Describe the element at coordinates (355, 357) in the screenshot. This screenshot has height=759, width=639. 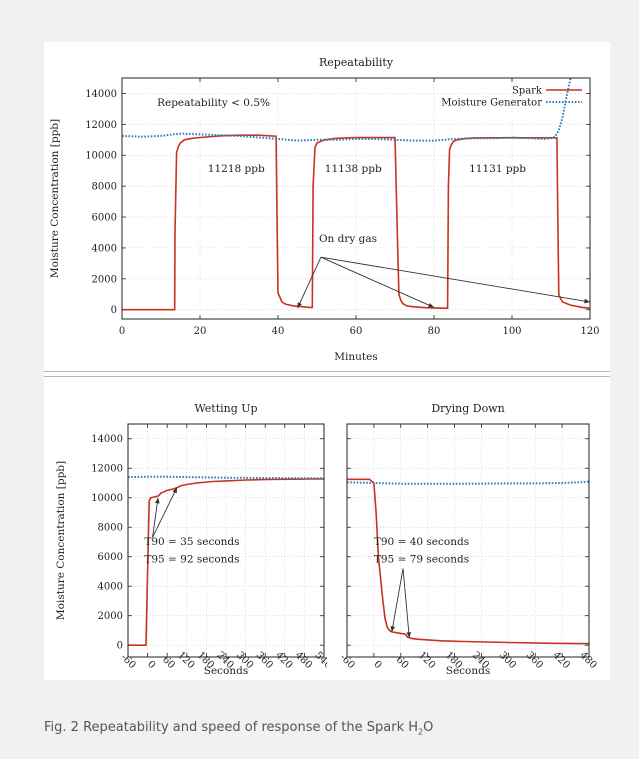
I see `x-axis-label: Minutes` at that location.